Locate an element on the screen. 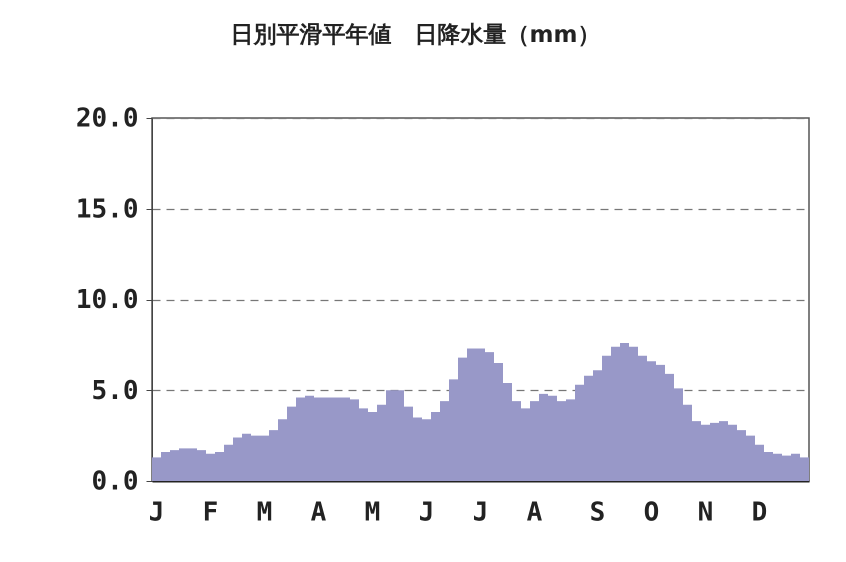 This screenshot has height=562, width=846. x-tick-label: F is located at coordinates (210, 513).